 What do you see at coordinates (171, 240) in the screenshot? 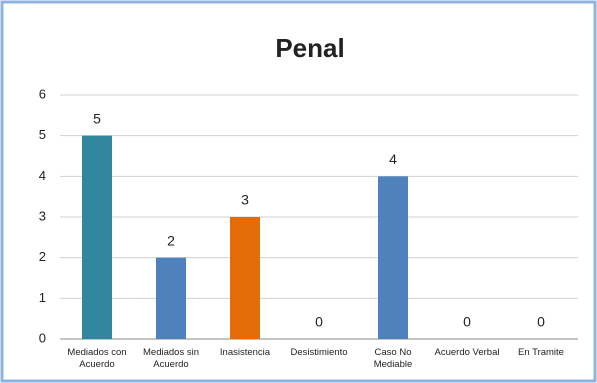
I see `data-label: 2` at bounding box center [171, 240].